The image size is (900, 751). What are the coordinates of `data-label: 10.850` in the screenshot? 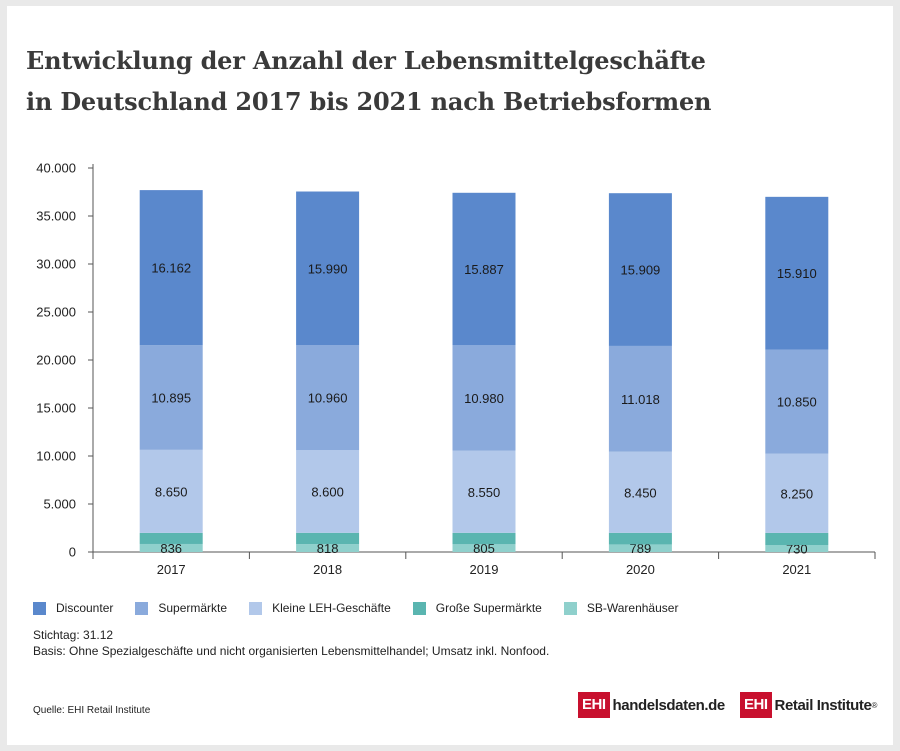 It's located at (797, 402).